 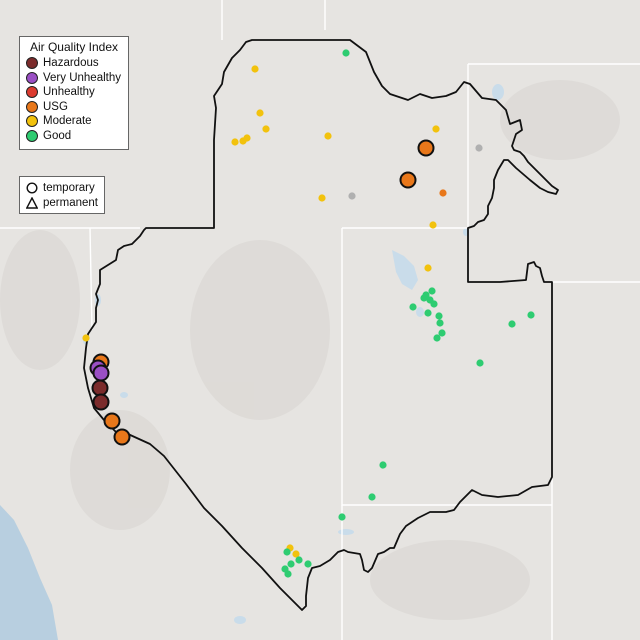 I want to click on unhealthy-swatch-icon, so click(x=32, y=92).